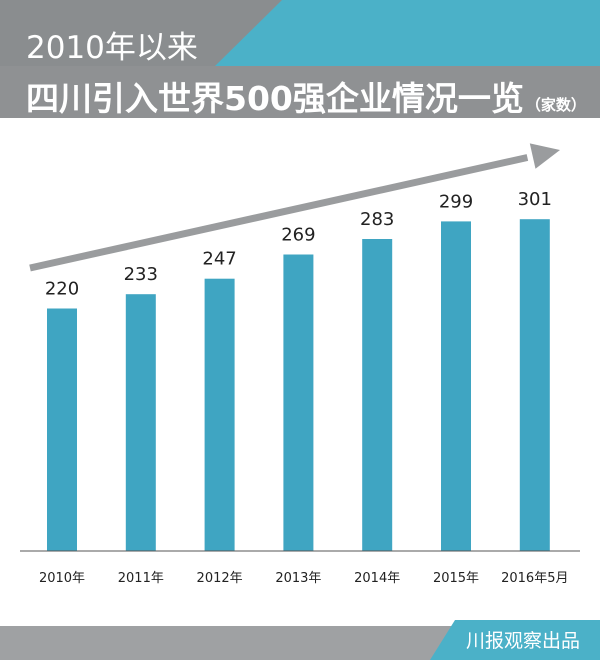 The width and height of the screenshot is (600, 660). I want to click on unit-label: （家数）, so click(555, 105).